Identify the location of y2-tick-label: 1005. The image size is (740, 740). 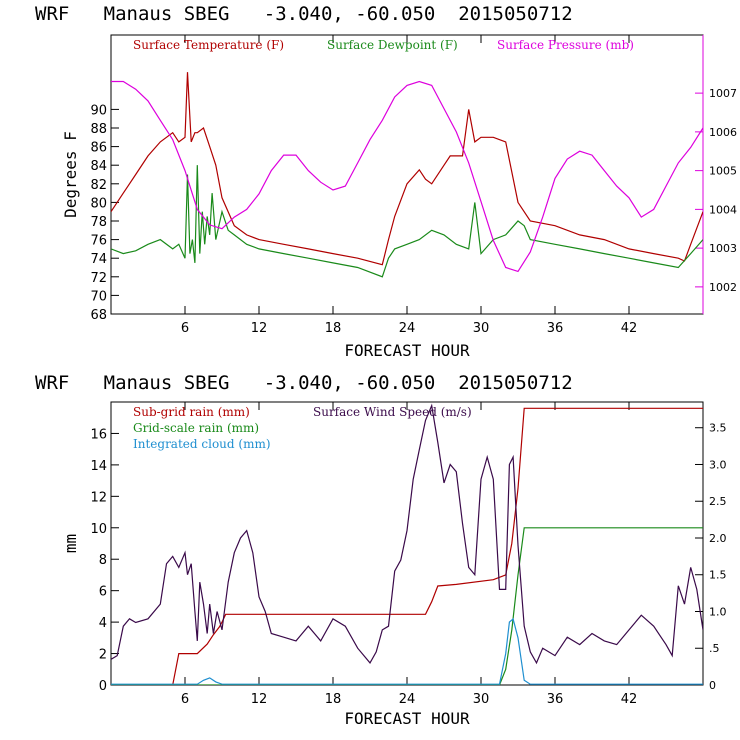
(723, 171).